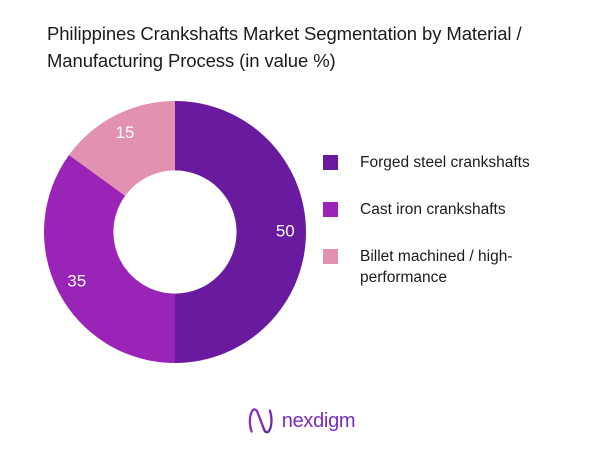  Describe the element at coordinates (285, 230) in the screenshot. I see `donut-slice-value: 50` at that location.